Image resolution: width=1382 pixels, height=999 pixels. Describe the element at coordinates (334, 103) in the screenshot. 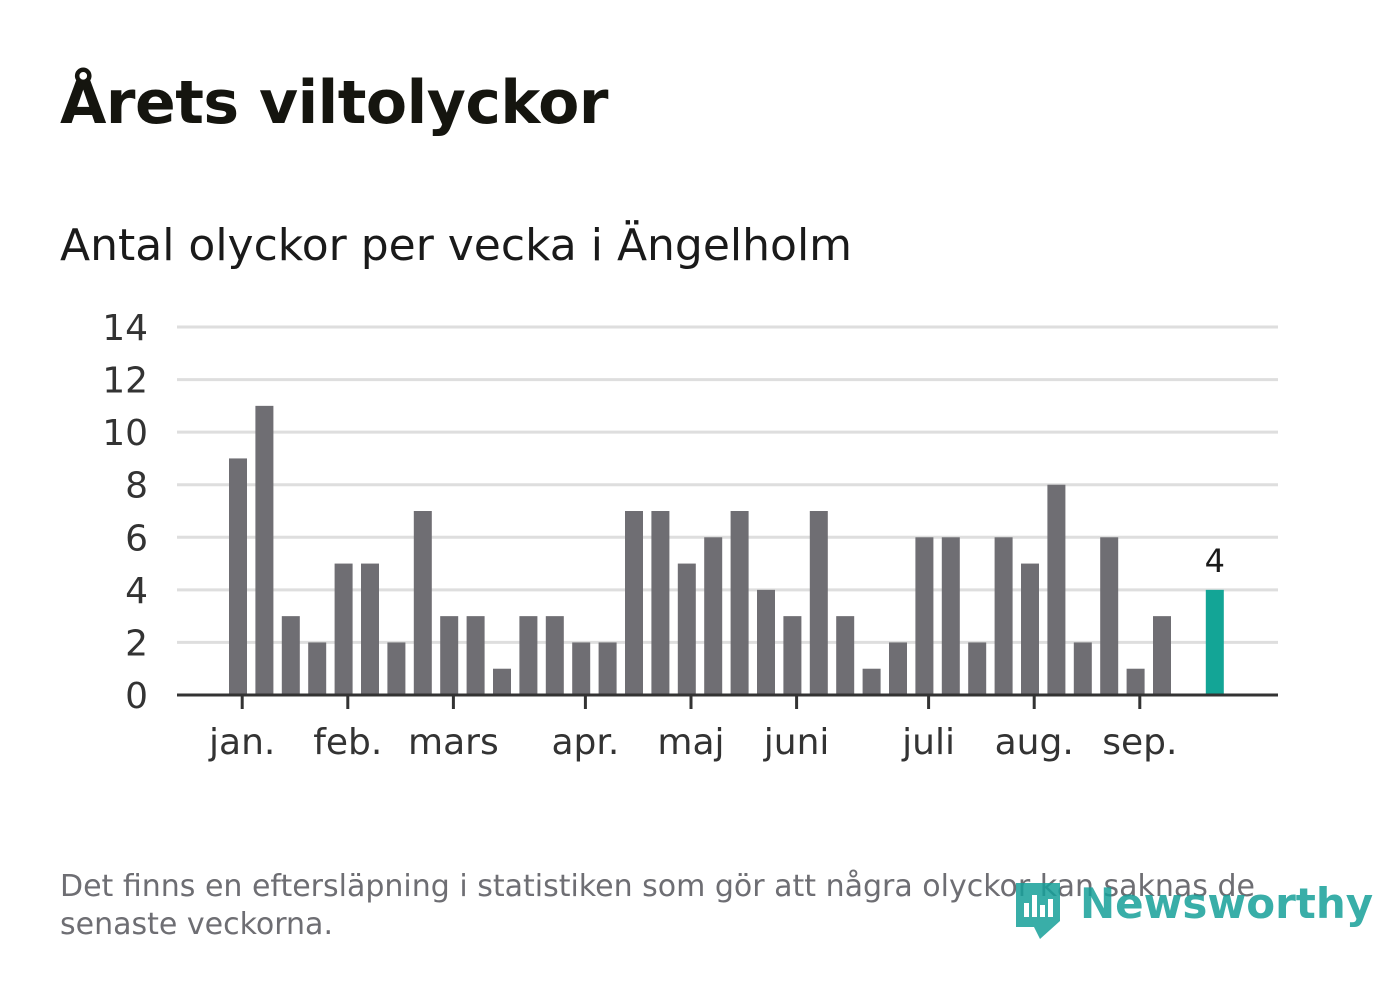

I see `chart-title: Årets viltolyckor` at that location.